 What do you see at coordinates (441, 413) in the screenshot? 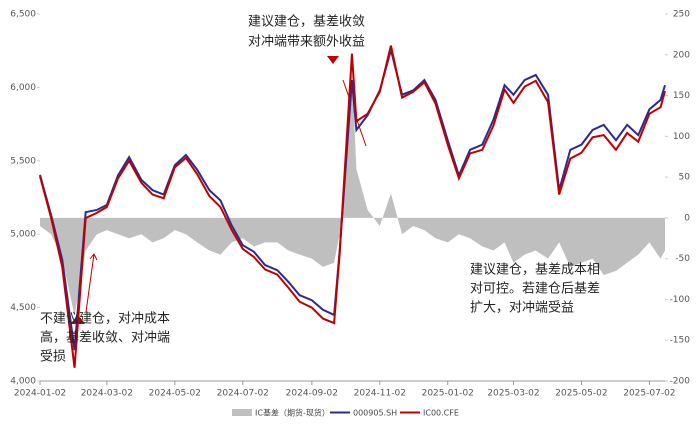
I see `legend-label: IC00.CFE` at bounding box center [441, 413].